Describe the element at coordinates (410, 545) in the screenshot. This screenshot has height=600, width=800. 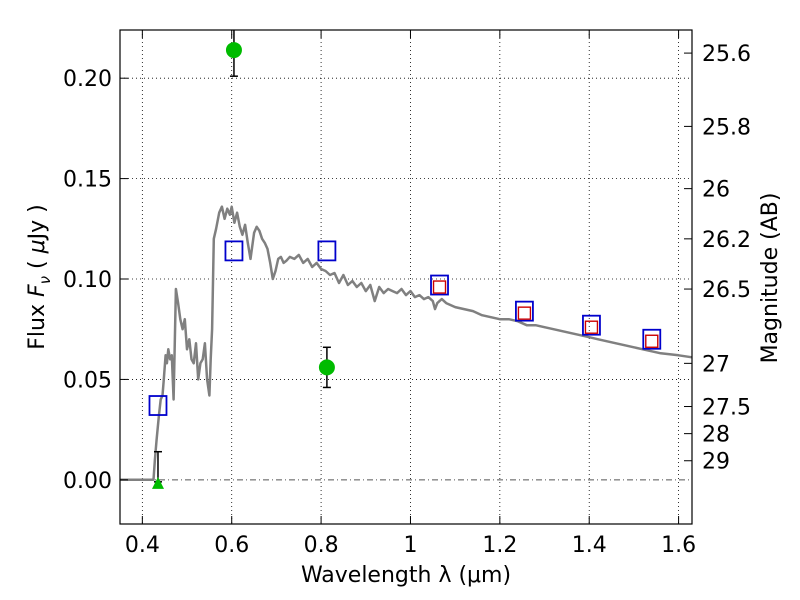
I see `x-tick-label: 1` at that location.